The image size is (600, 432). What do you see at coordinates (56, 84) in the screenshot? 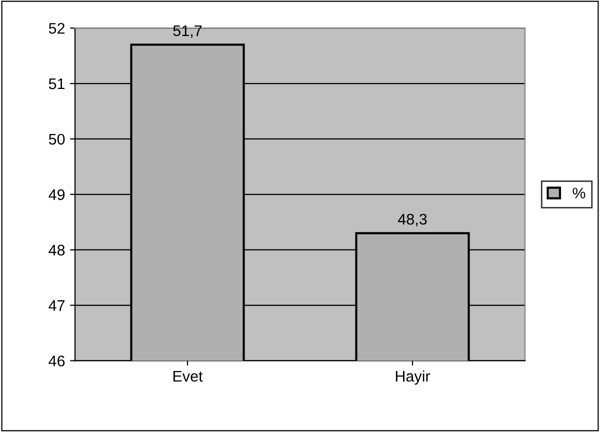
I see `y-tick-label: 51` at bounding box center [56, 84].